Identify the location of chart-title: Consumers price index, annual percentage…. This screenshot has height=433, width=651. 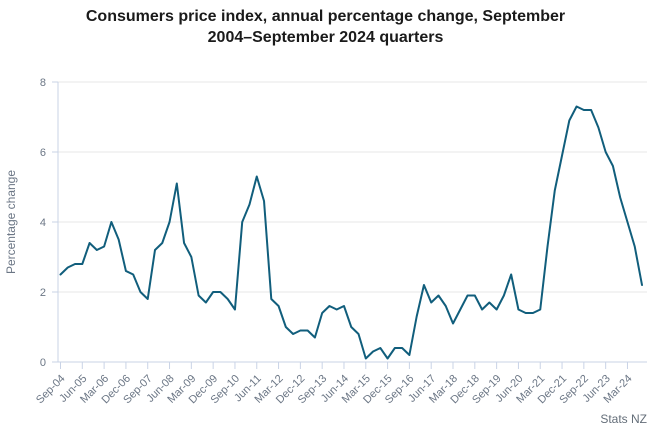
(325, 27).